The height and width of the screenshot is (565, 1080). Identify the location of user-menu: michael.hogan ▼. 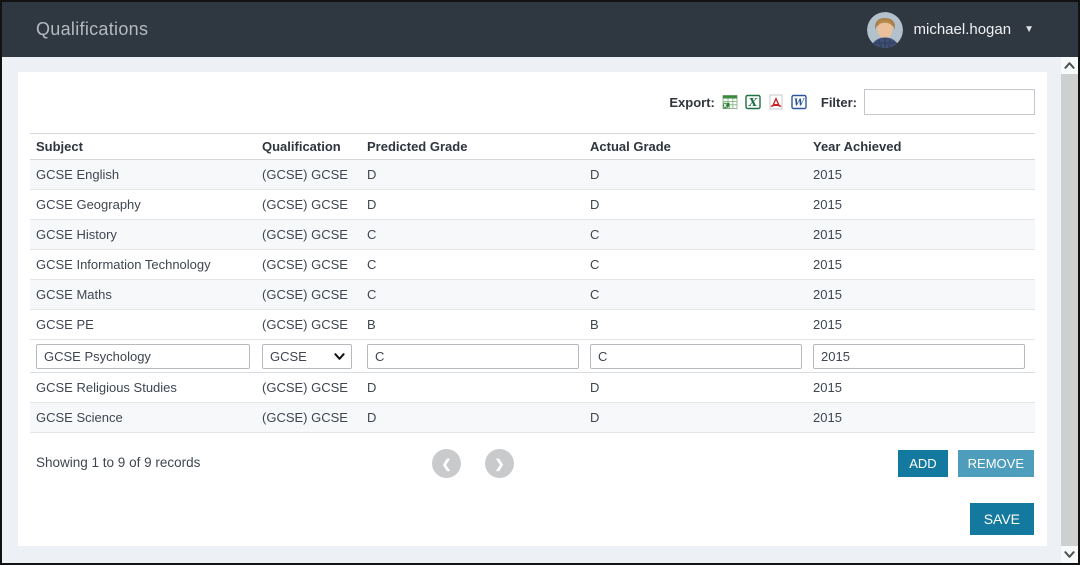
(950, 29).